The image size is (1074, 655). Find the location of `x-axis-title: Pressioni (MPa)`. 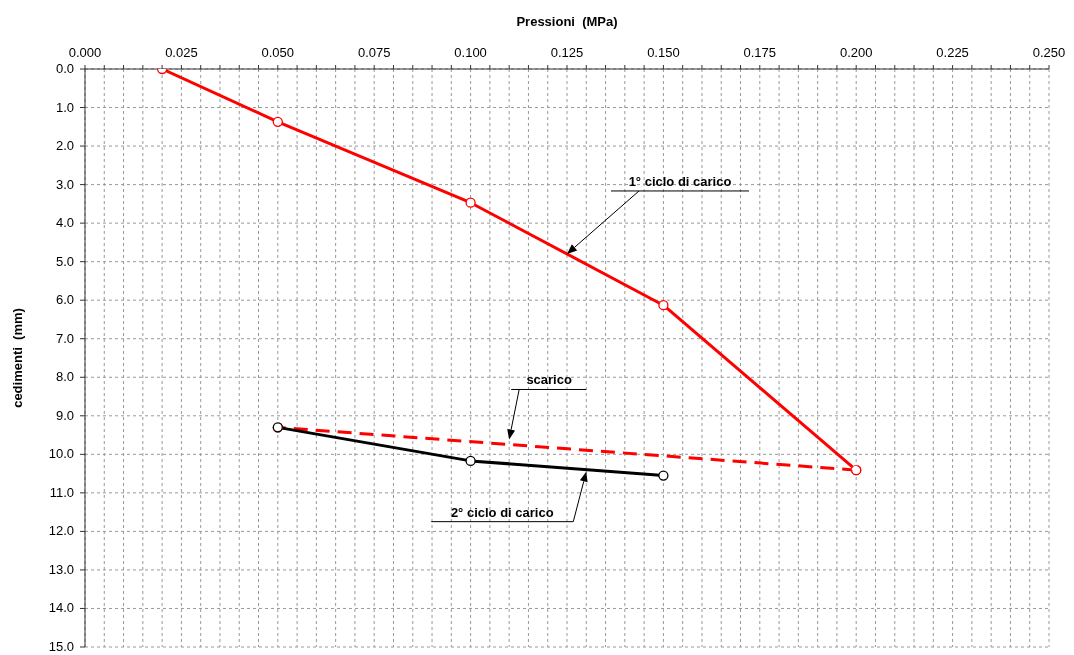

x-axis-title: Pressioni (MPa) is located at coordinates (567, 21).